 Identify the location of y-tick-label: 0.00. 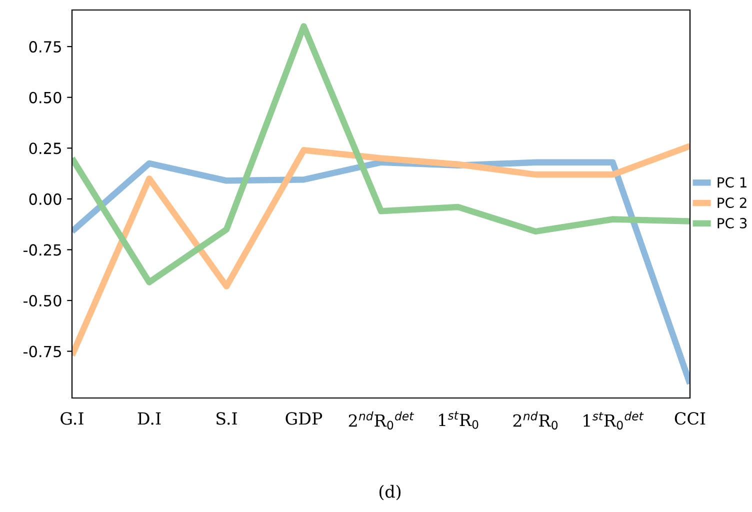
(45, 199).